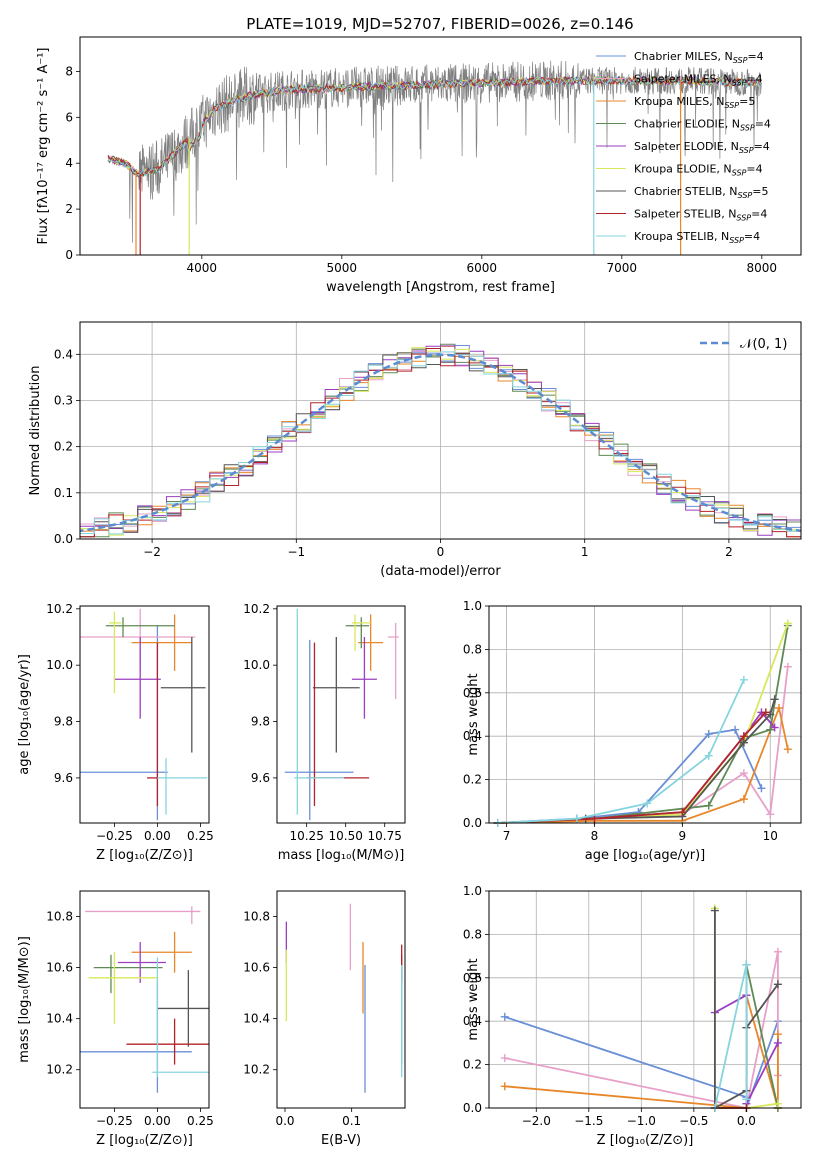  Describe the element at coordinates (43, 146) in the screenshot. I see `y-axis-label: Flux [fλ10⁻¹⁷ erg cm⁻² s⁻¹ A⁻¹]` at that location.